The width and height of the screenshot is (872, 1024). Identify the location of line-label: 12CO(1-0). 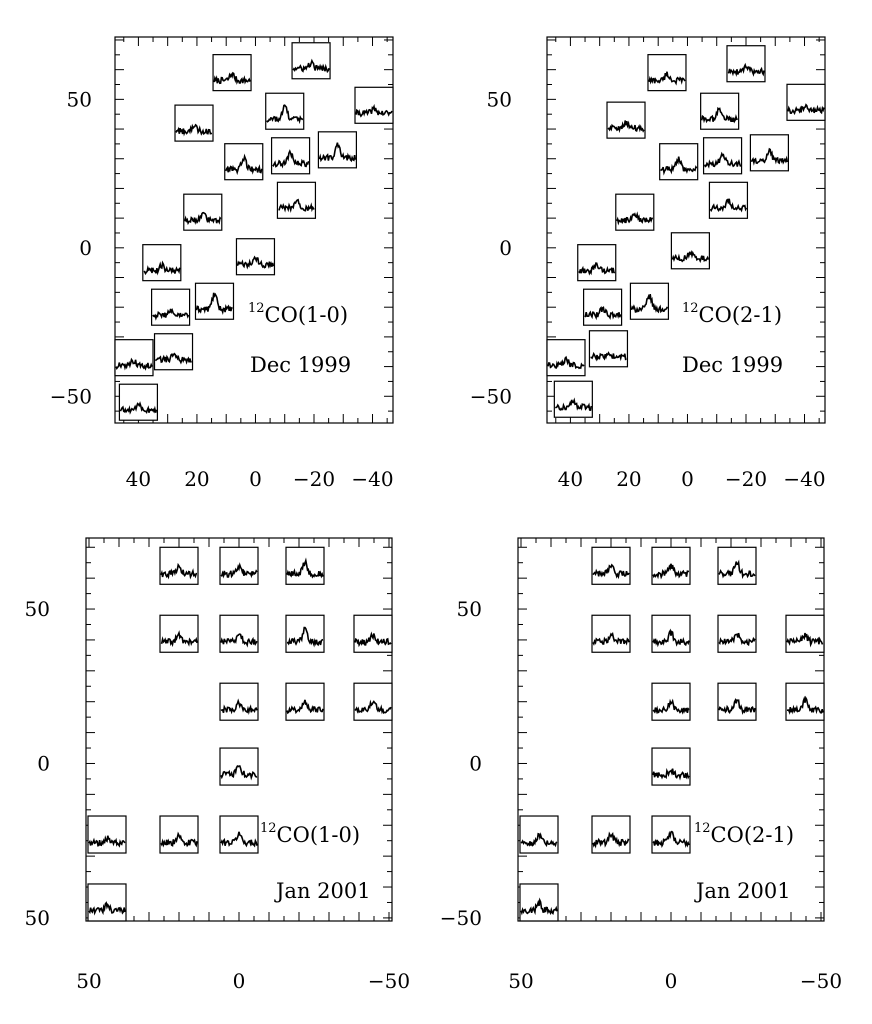
(310, 834).